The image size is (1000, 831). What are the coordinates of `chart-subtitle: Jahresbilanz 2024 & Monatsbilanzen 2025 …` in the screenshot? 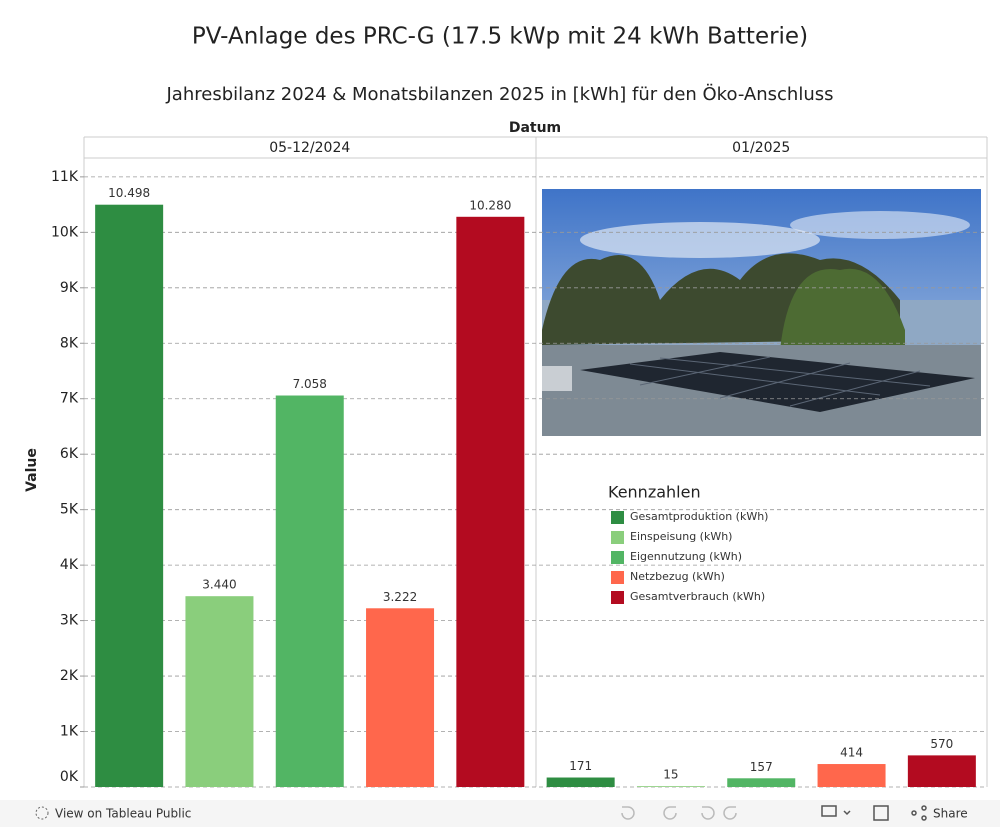 It's located at (500, 94).